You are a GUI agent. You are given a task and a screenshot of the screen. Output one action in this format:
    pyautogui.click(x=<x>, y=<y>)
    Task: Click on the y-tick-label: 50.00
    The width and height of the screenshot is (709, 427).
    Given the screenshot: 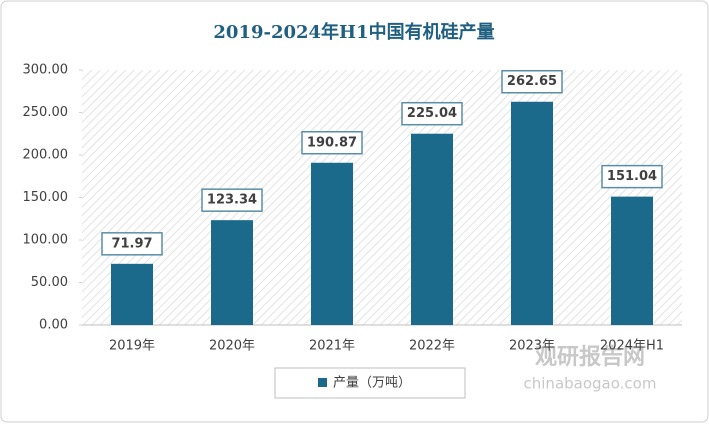 What is the action you would take?
    pyautogui.click(x=49, y=282)
    